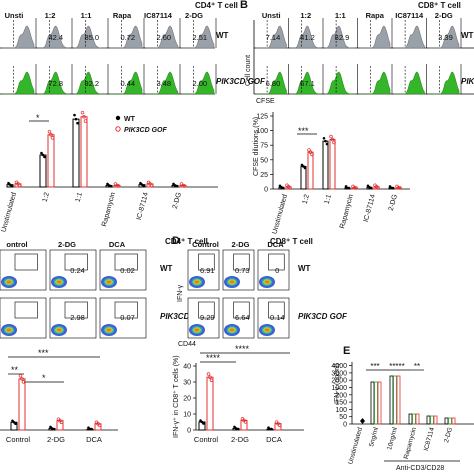  I want to click on panel-b-y-tick-label: 50, so click(264, 160).